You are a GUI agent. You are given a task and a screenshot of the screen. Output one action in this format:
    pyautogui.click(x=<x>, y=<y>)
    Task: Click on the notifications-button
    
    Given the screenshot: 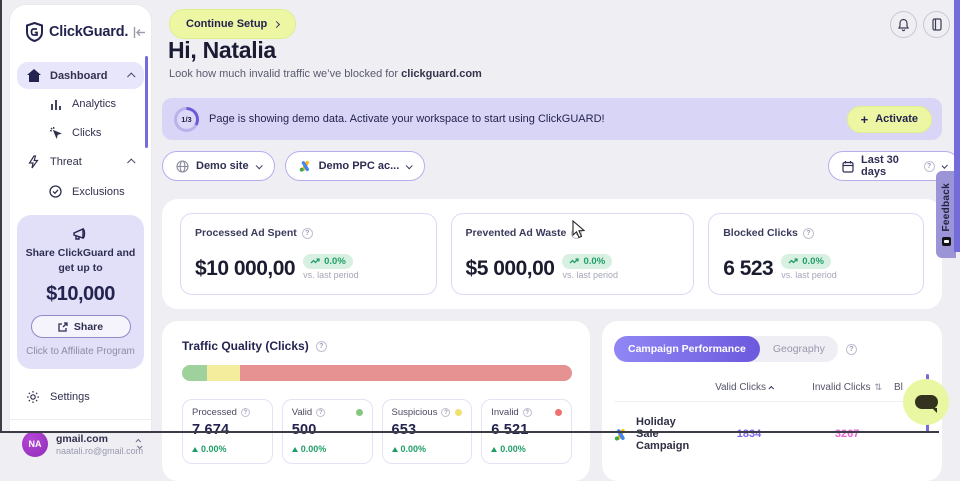 What is the action you would take?
    pyautogui.click(x=903, y=24)
    